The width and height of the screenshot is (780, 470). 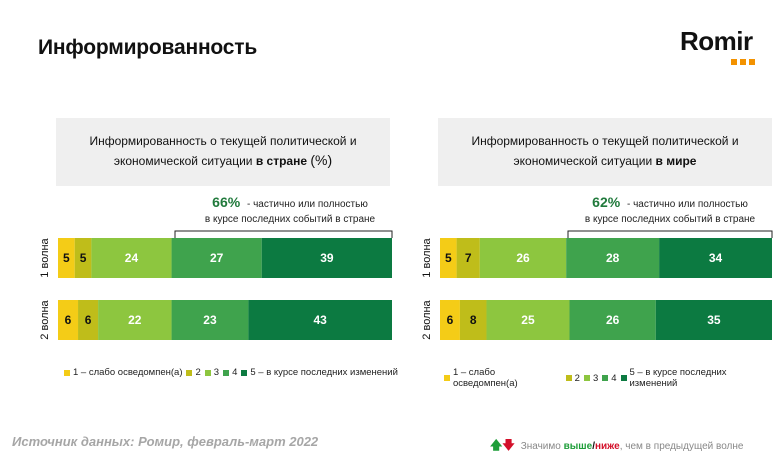 I want to click on chart-1-row-label: 1 волна, so click(x=45, y=257).